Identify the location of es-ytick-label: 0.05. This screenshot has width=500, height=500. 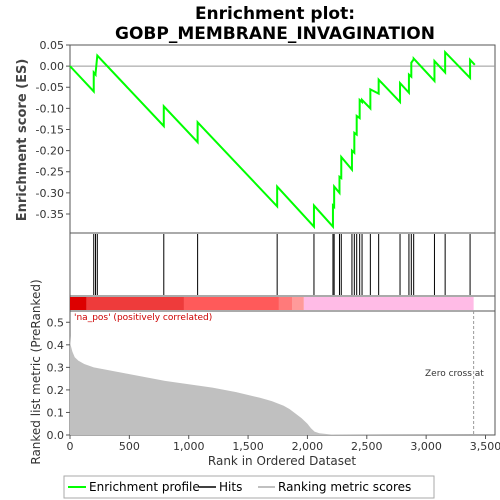
(52, 45).